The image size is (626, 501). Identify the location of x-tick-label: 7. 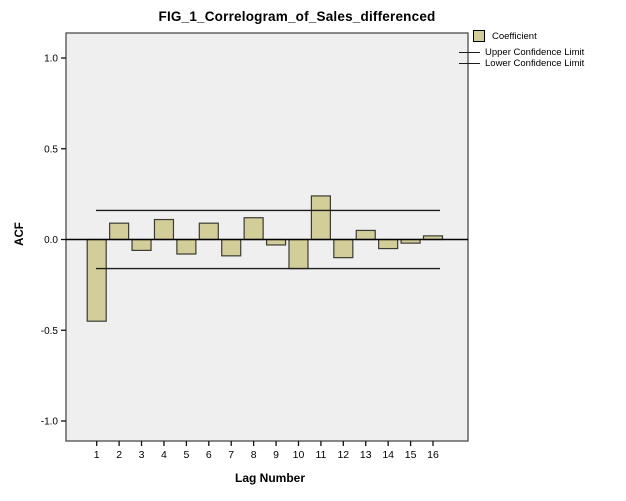
(231, 455).